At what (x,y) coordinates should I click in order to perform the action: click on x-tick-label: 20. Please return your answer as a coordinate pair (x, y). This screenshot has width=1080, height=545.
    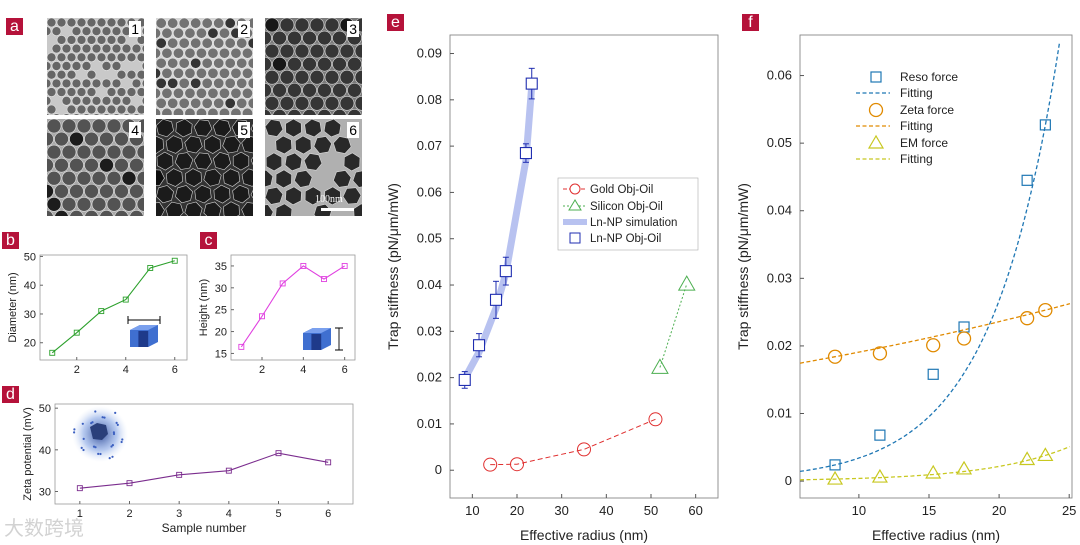
    Looking at the image, I should click on (517, 510).